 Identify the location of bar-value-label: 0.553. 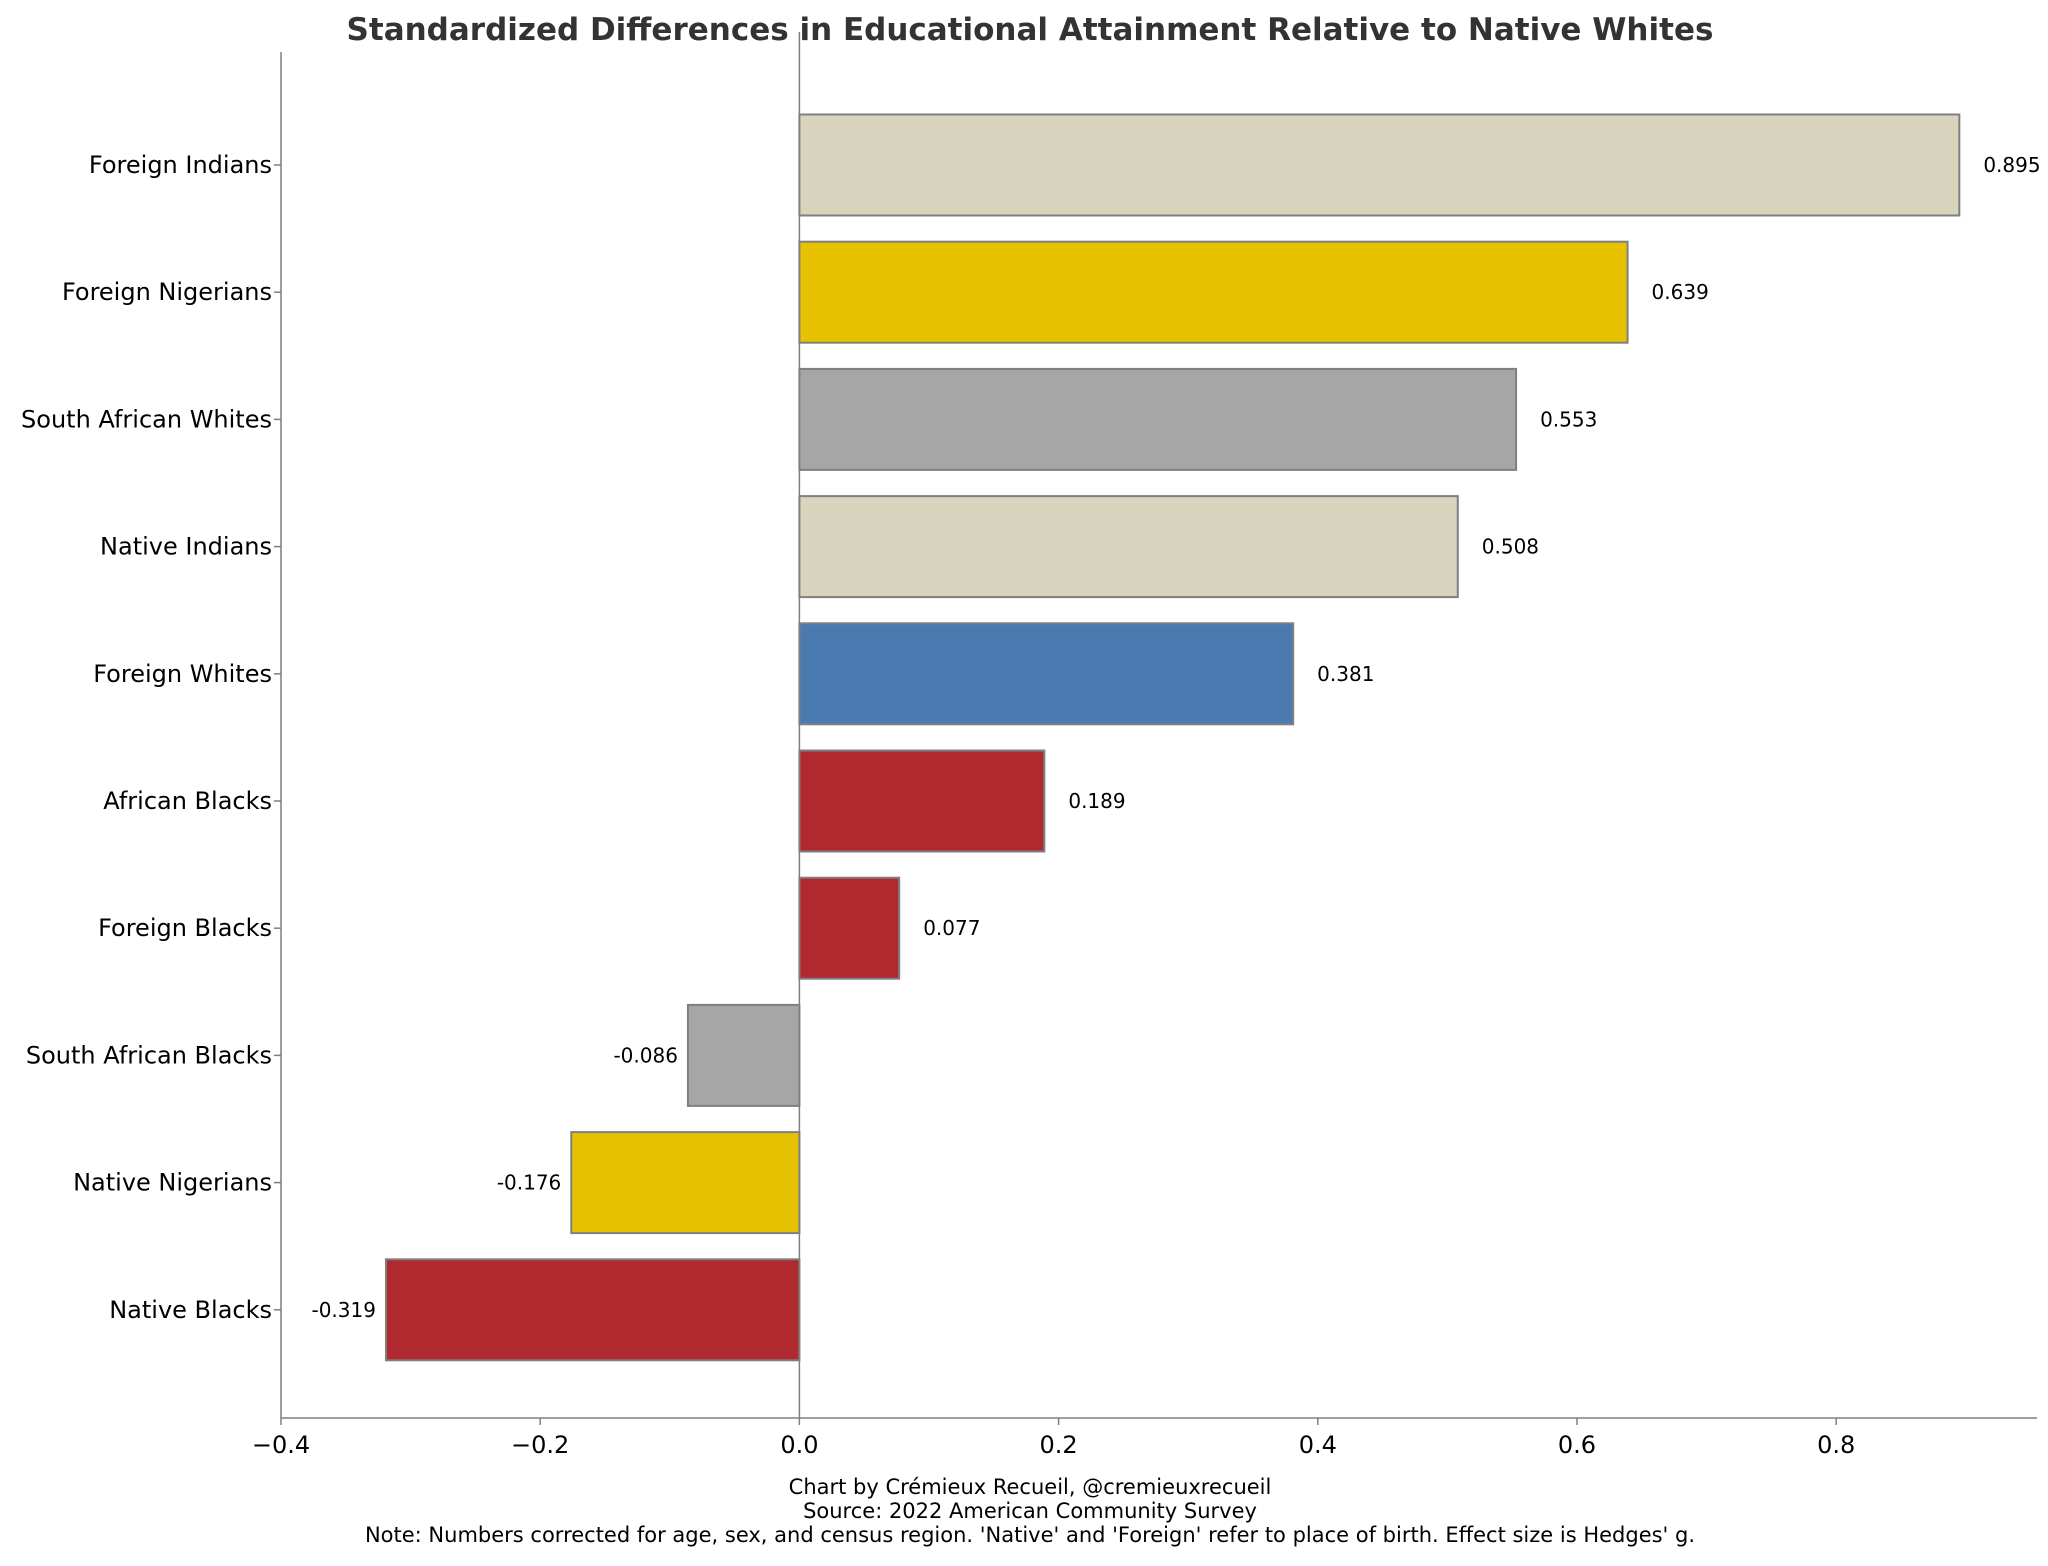
(1568, 419).